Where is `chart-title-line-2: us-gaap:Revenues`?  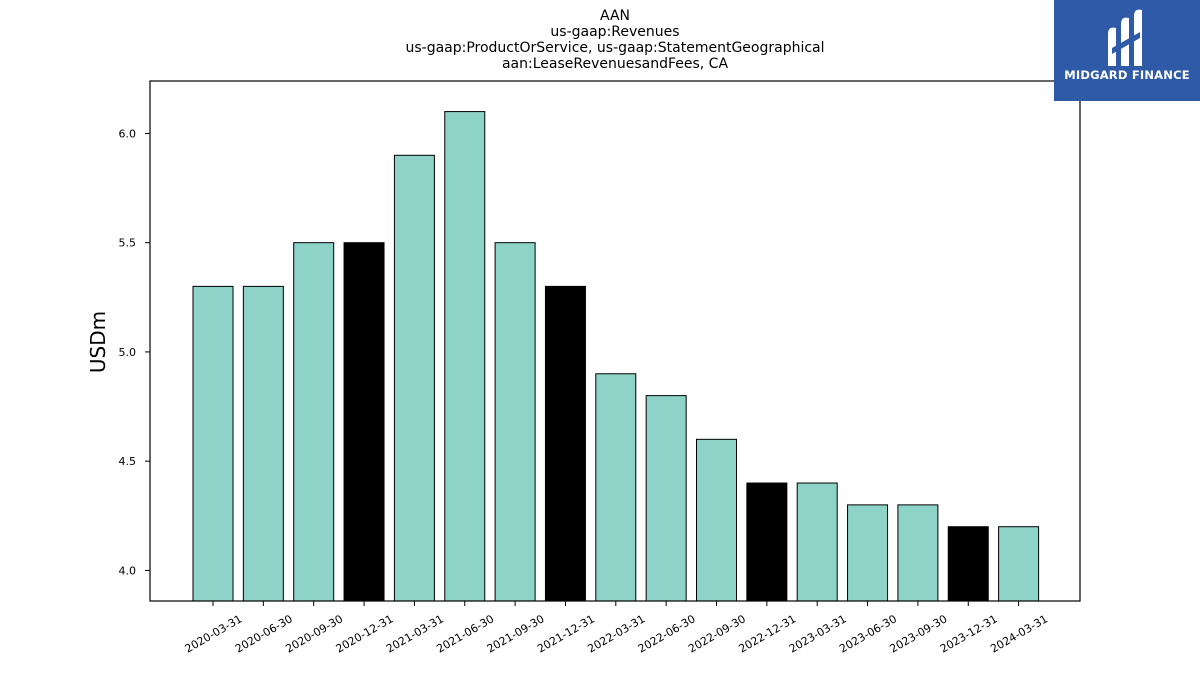 chart-title-line-2: us-gaap:Revenues is located at coordinates (614, 32).